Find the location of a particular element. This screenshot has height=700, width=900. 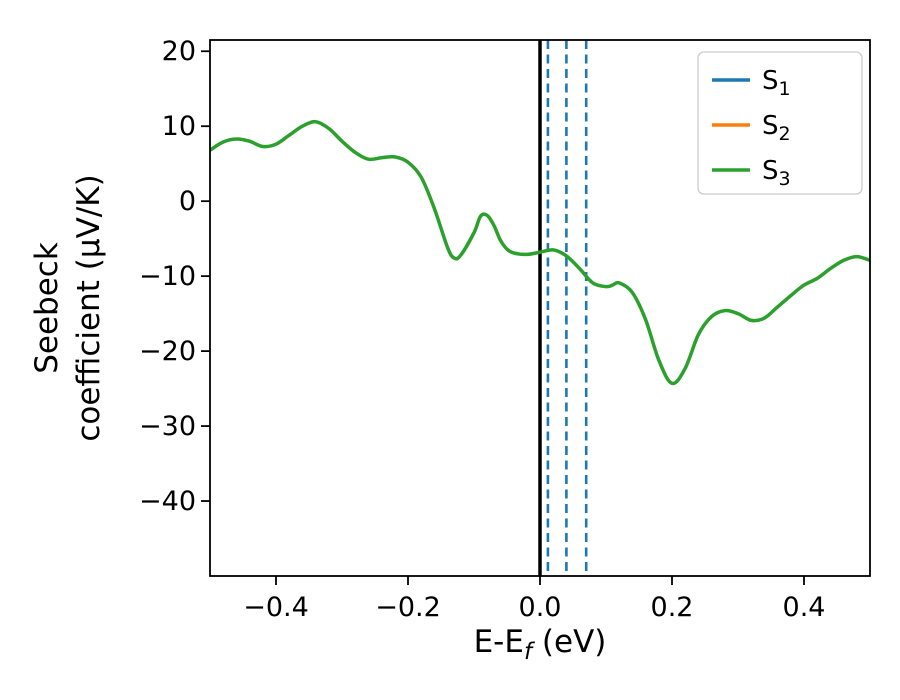

legend: S1 S2 S3 is located at coordinates (780, 123).